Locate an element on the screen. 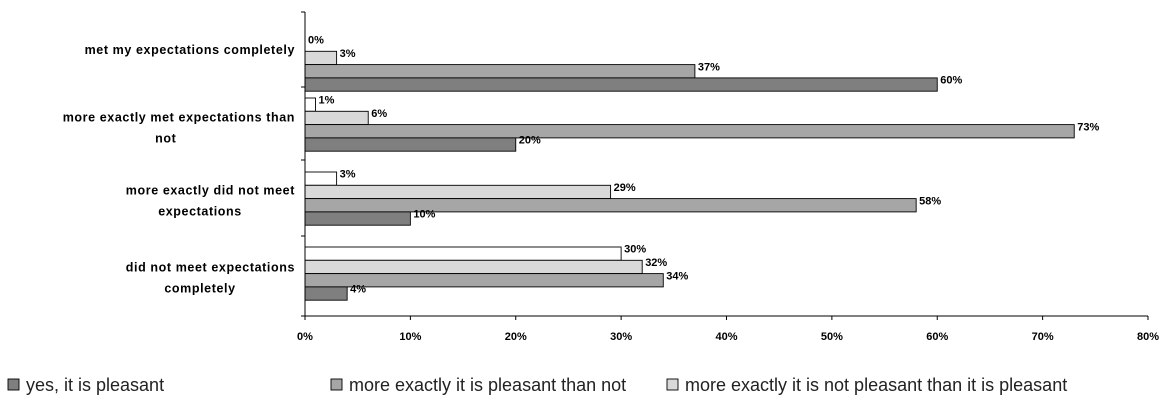 The height and width of the screenshot is (406, 1166). category-label: more exactly met expectations than is located at coordinates (179, 118).